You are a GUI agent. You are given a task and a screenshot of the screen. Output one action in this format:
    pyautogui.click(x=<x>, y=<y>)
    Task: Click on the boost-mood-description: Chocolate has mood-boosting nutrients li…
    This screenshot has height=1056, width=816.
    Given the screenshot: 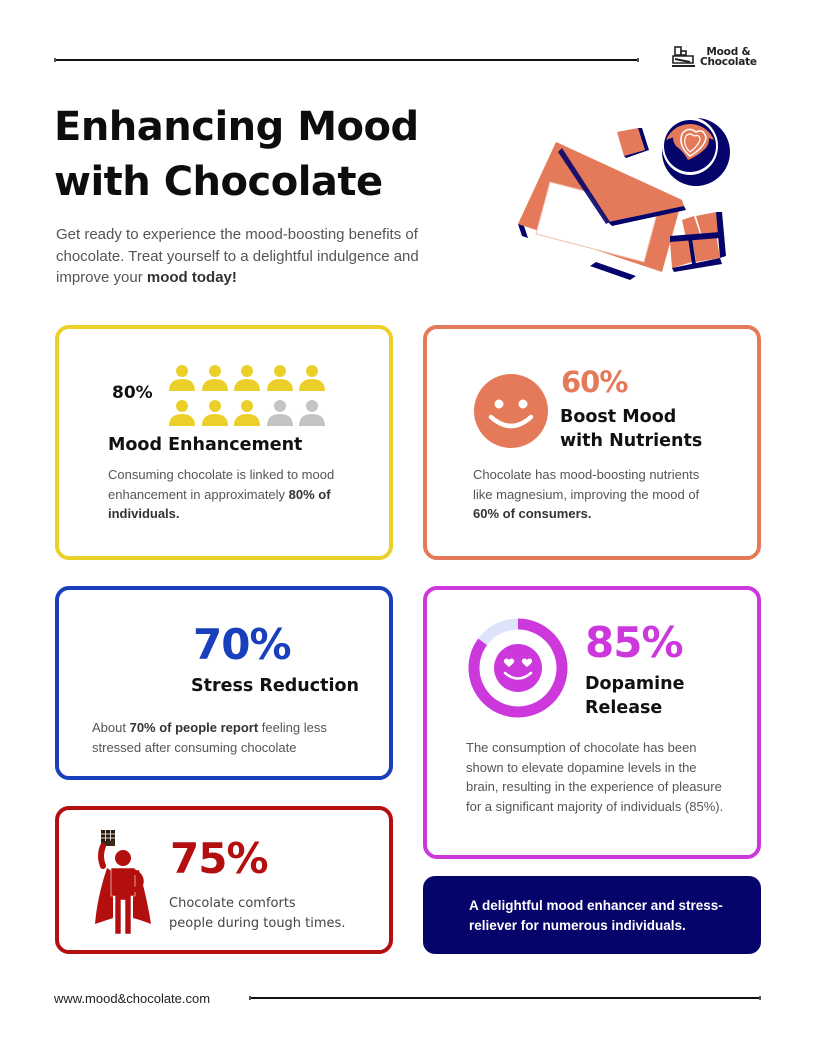 What is the action you would take?
    pyautogui.click(x=593, y=494)
    